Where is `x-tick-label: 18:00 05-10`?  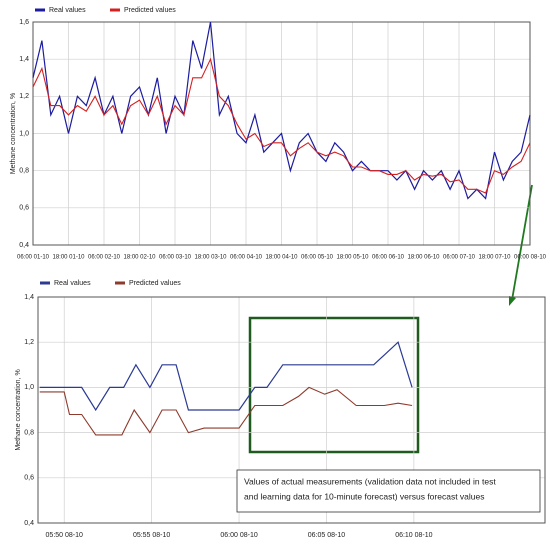
x-tick-label: 18:00 05-10 is located at coordinates (352, 258).